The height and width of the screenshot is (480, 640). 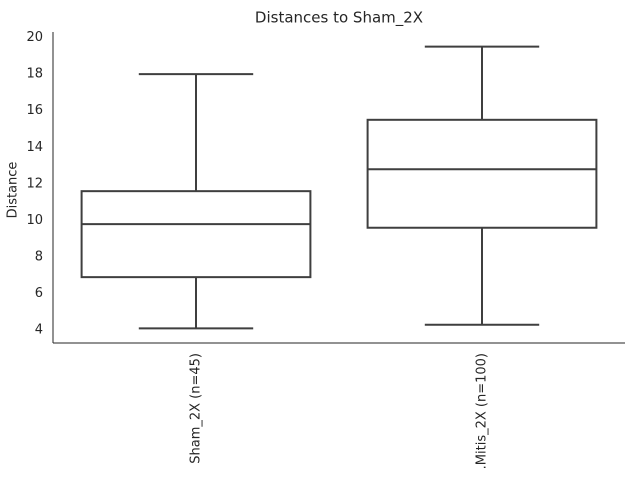 I want to click on y-tick-label: 18, so click(x=34, y=74).